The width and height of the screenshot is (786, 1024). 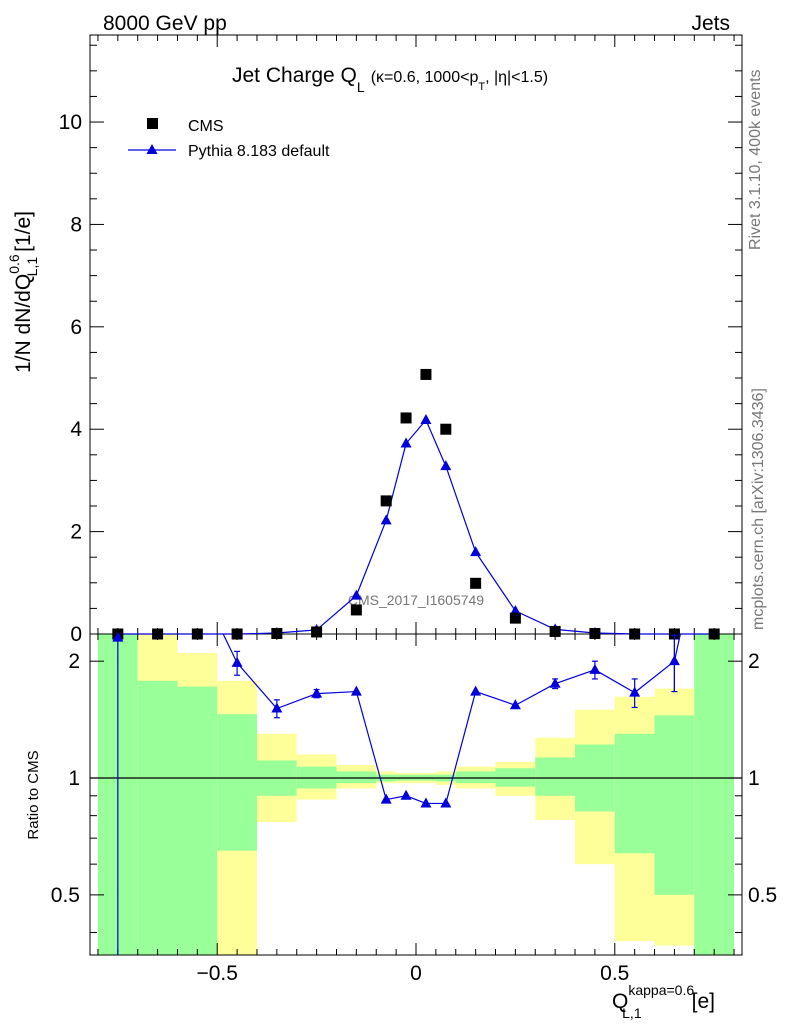 I want to click on x-tick-label: −0.5, so click(x=216, y=973).